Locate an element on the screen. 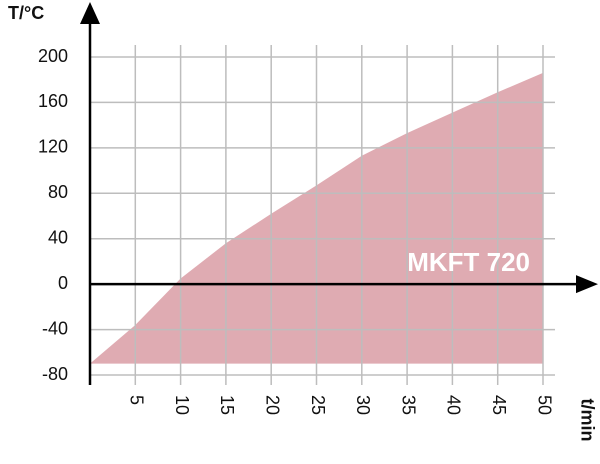 The height and width of the screenshot is (464, 600). x-tick-label: 25 is located at coordinates (318, 405).